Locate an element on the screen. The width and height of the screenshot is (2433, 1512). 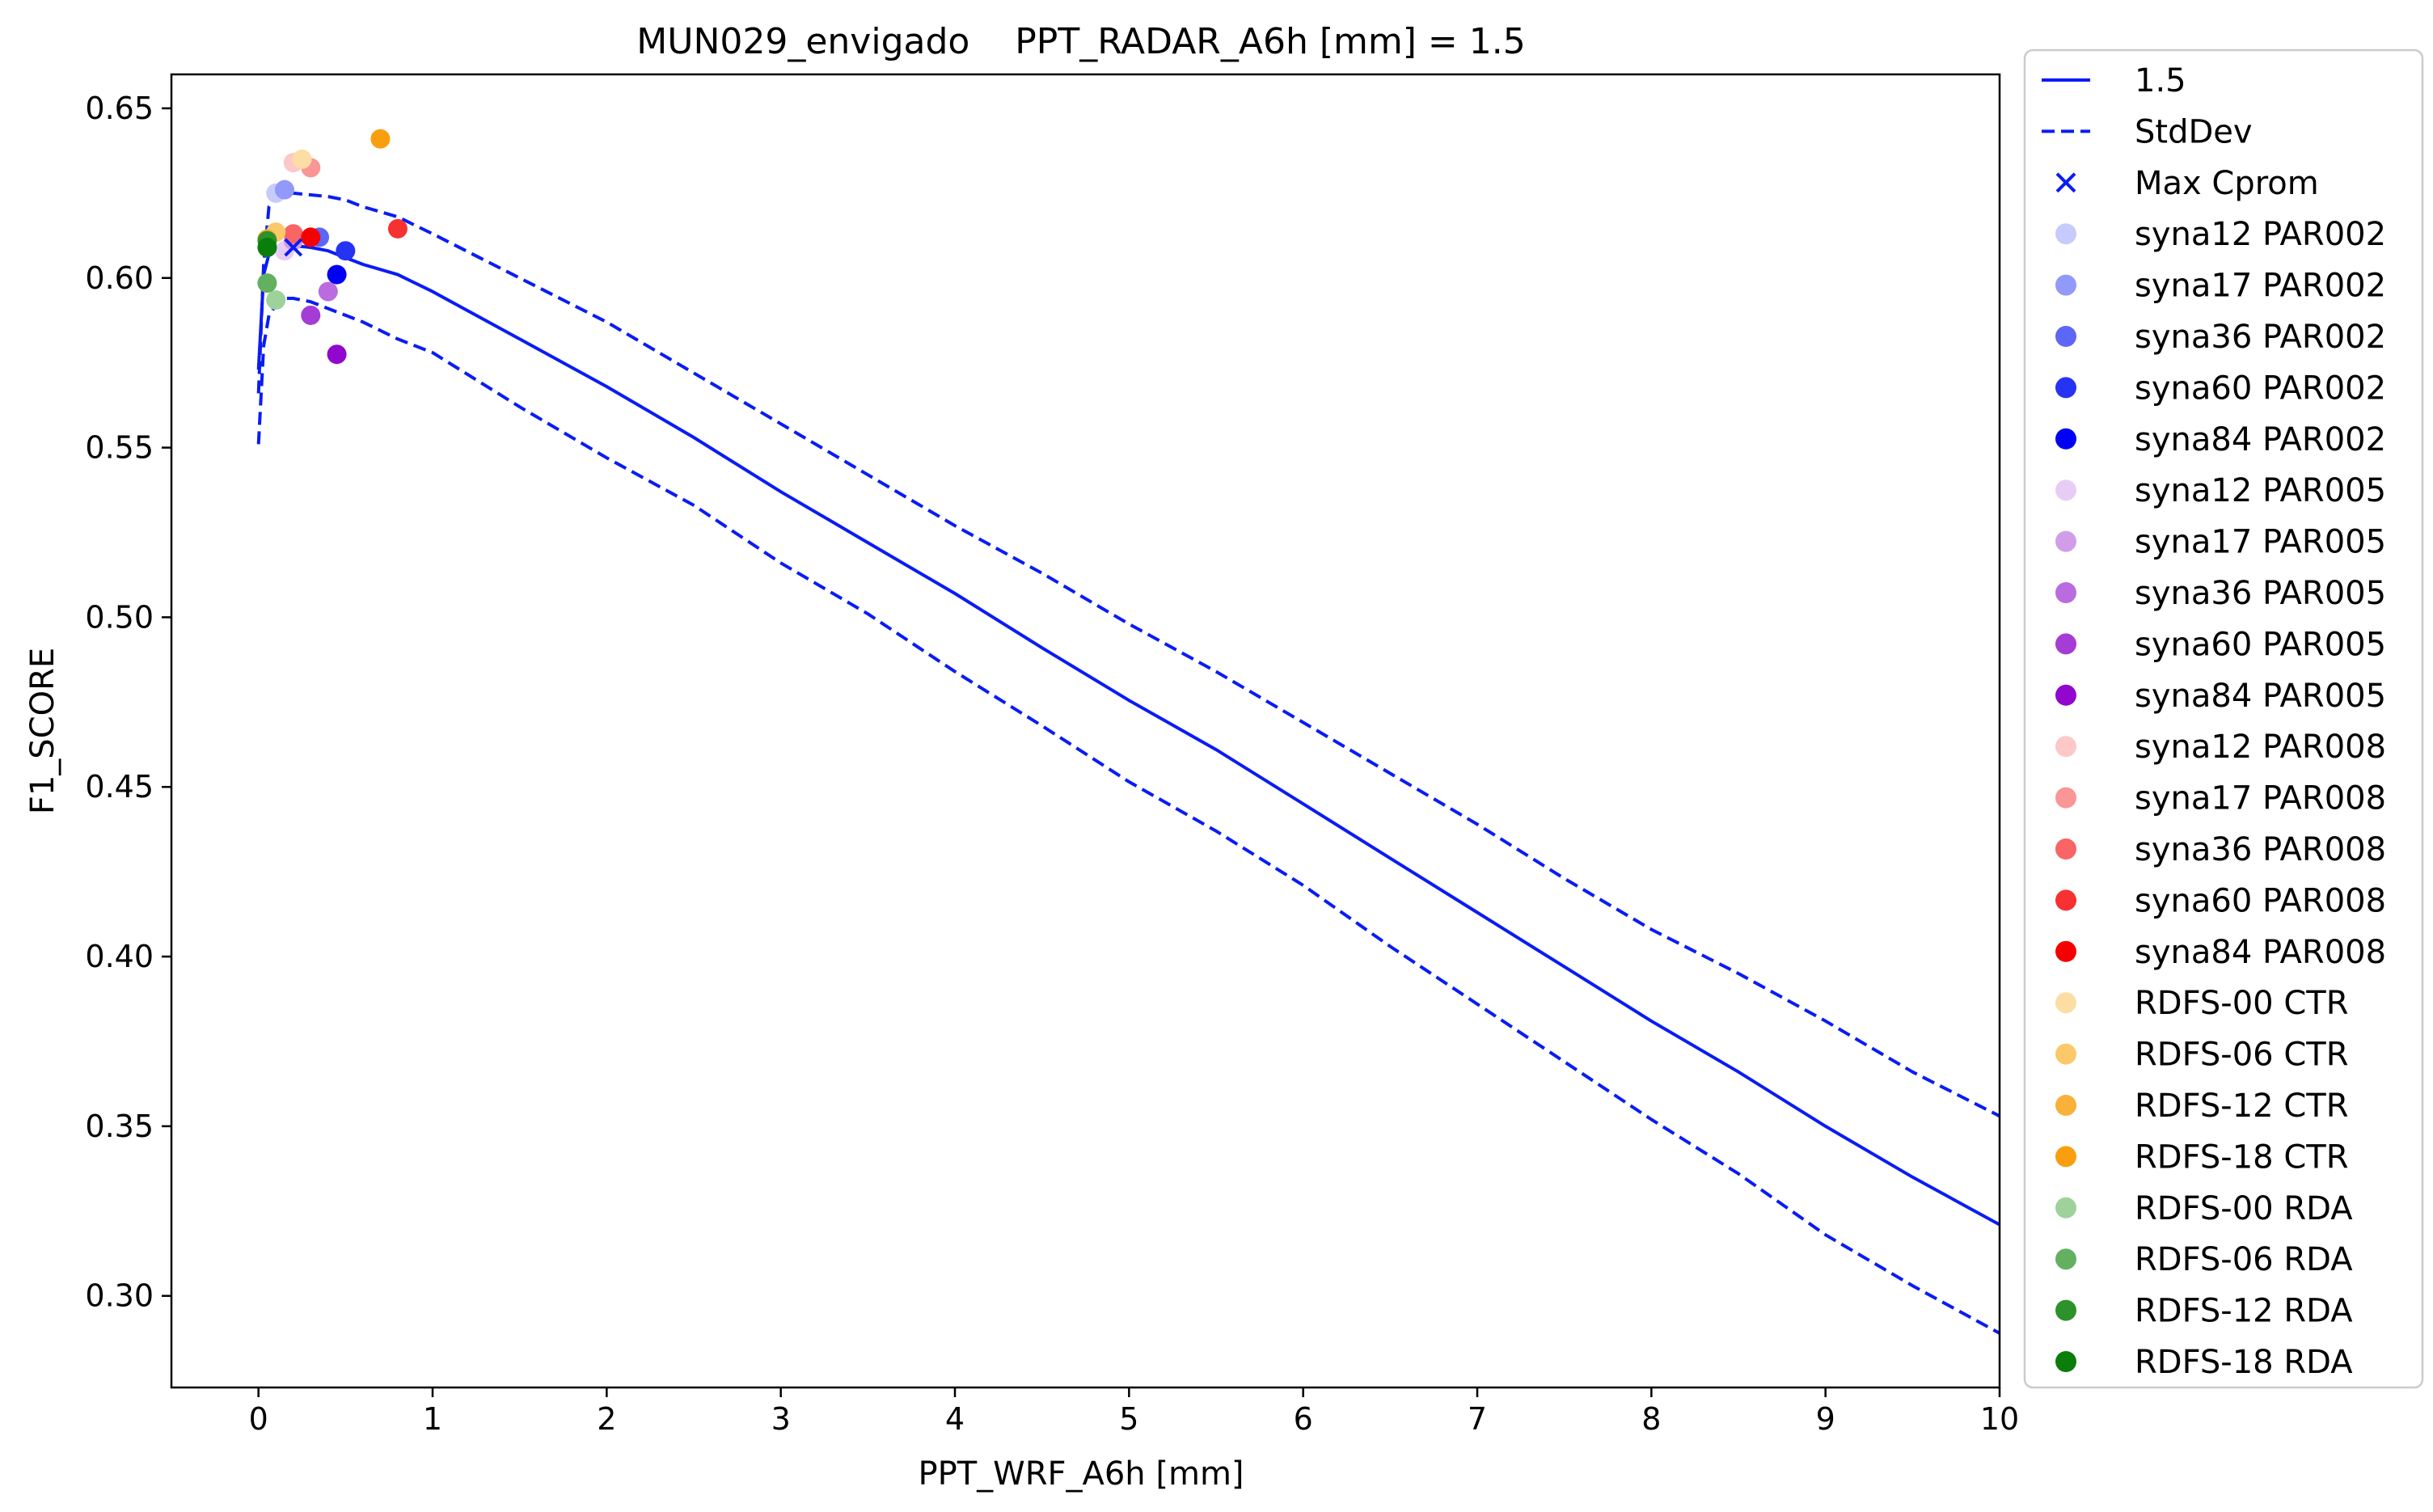
legend-label: syna17 PAR002 is located at coordinates (2260, 286).